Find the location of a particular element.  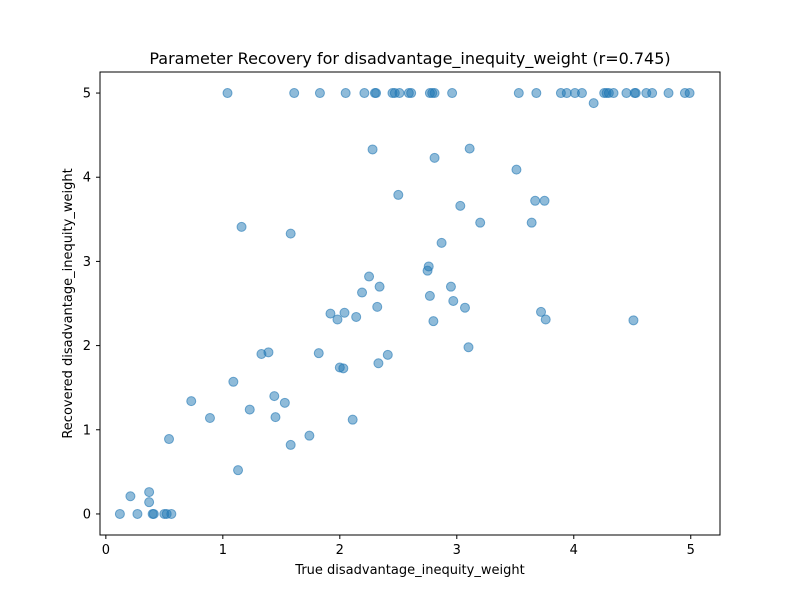

y-tick-label: 3 is located at coordinates (87, 262).